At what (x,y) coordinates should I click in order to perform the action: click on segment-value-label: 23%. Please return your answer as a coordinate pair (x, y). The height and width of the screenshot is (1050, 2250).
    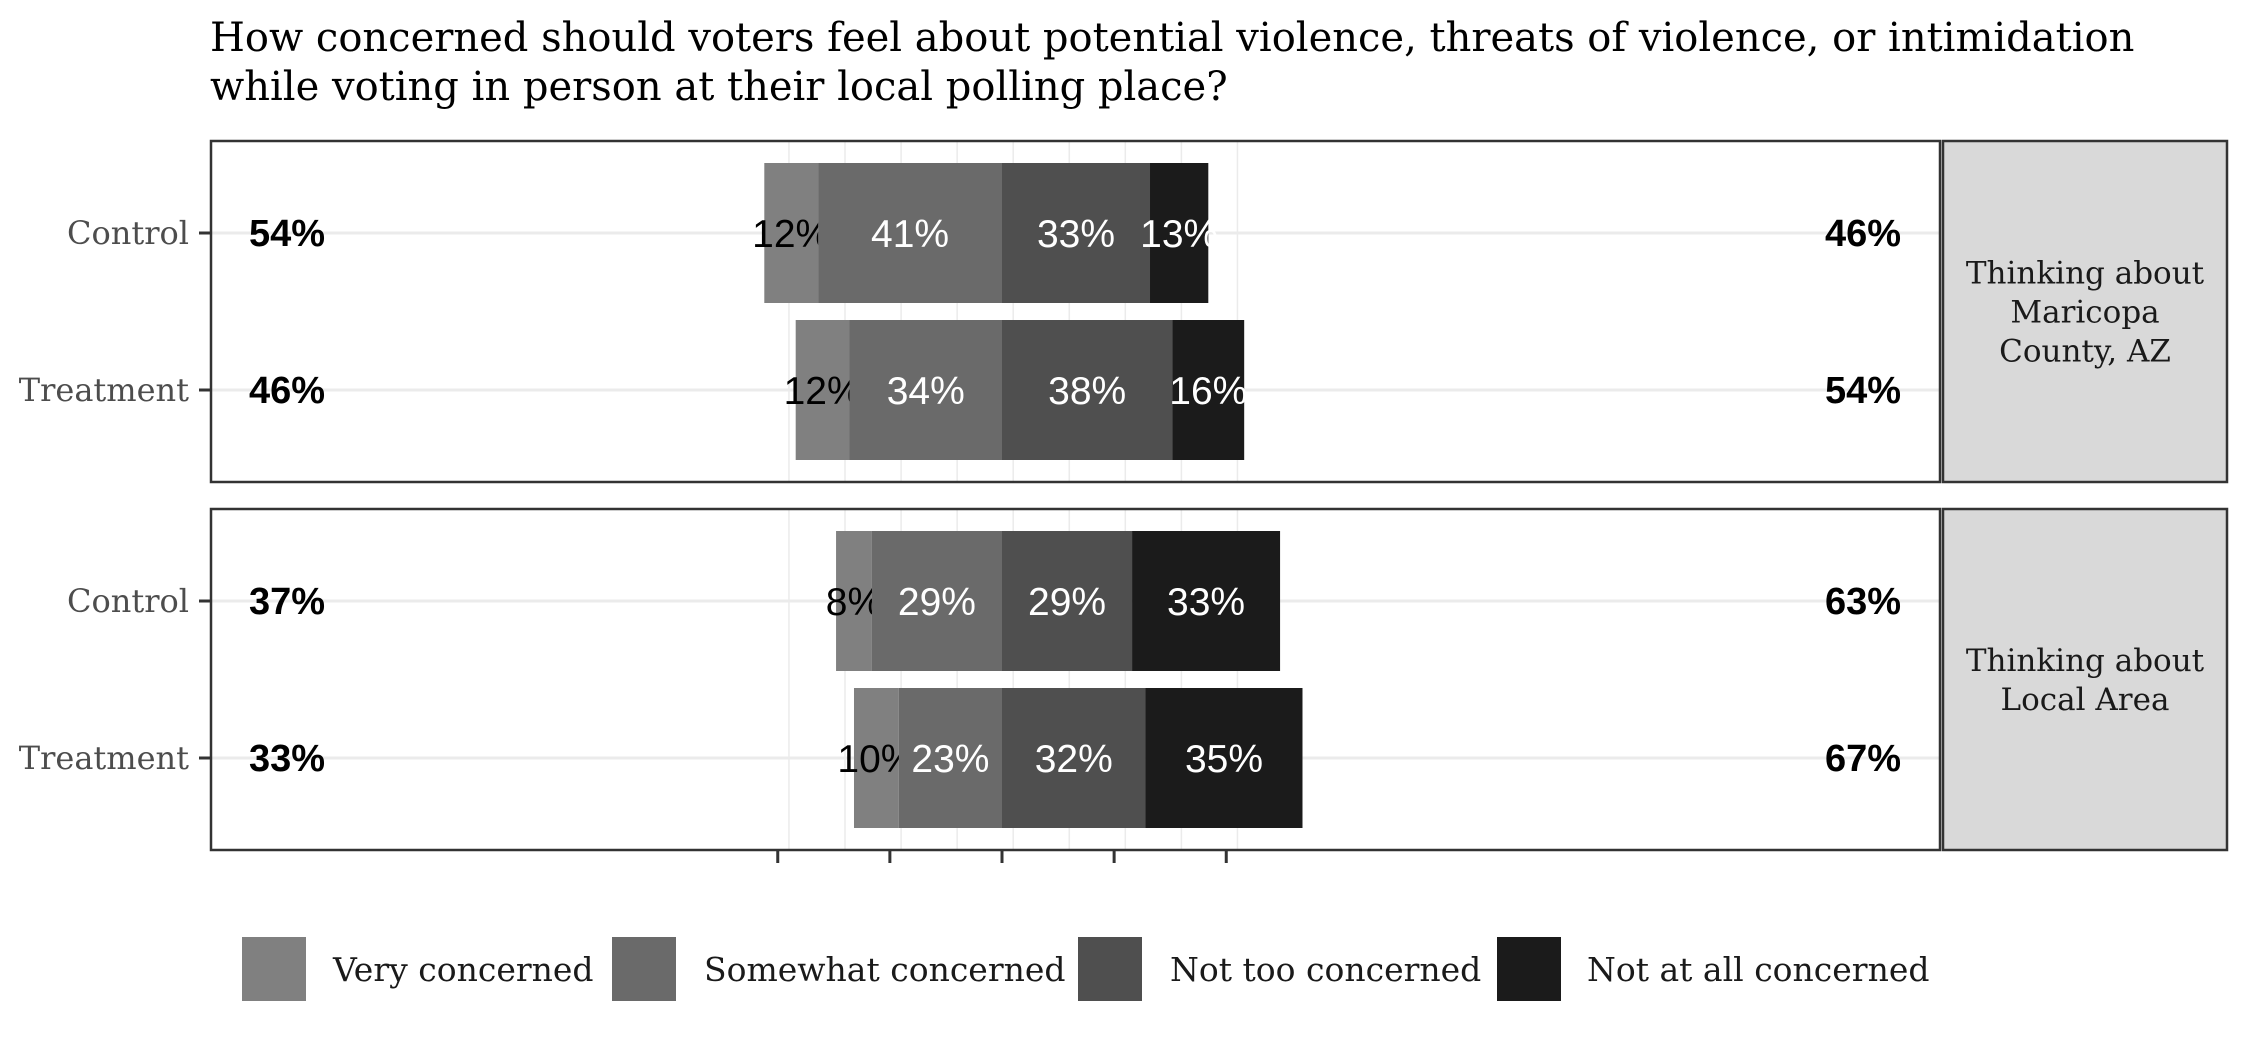
    Looking at the image, I should click on (950, 759).